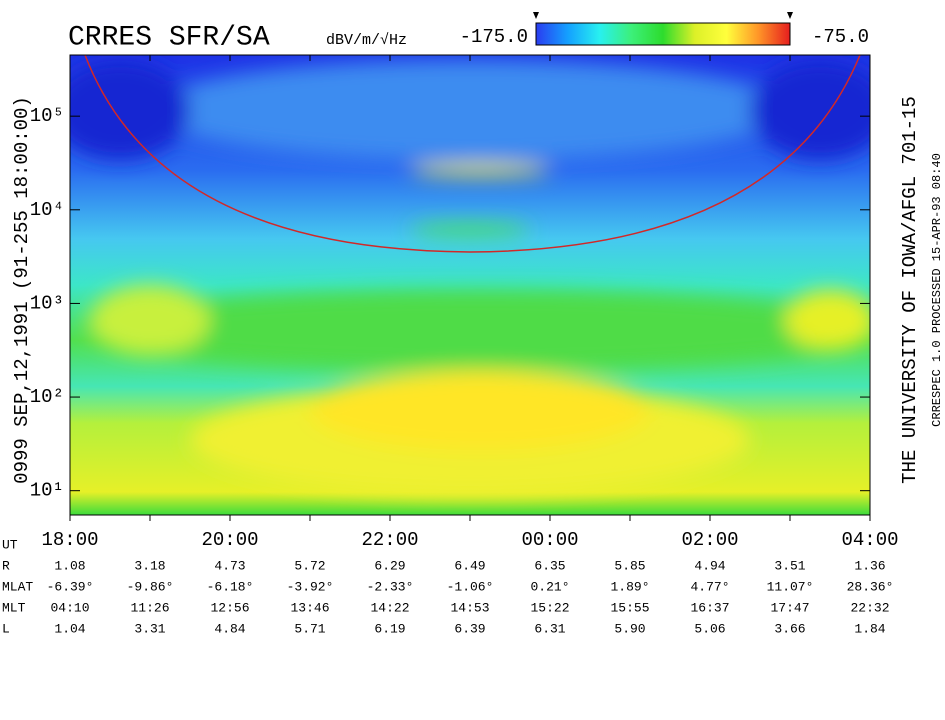 This screenshot has height=720, width=945. What do you see at coordinates (549, 565) in the screenshot?
I see `table-cell: 6.35` at bounding box center [549, 565].